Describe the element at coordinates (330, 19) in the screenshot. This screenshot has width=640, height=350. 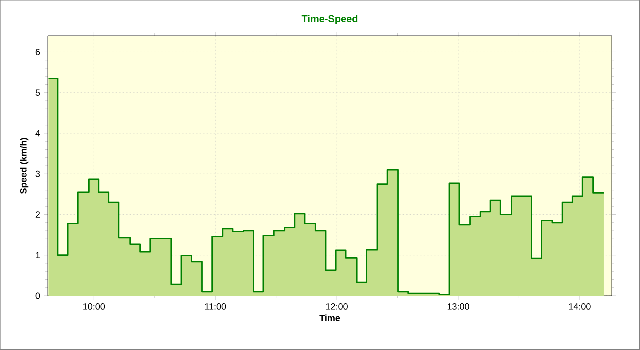
I see `chart-title: Time-Speed` at that location.